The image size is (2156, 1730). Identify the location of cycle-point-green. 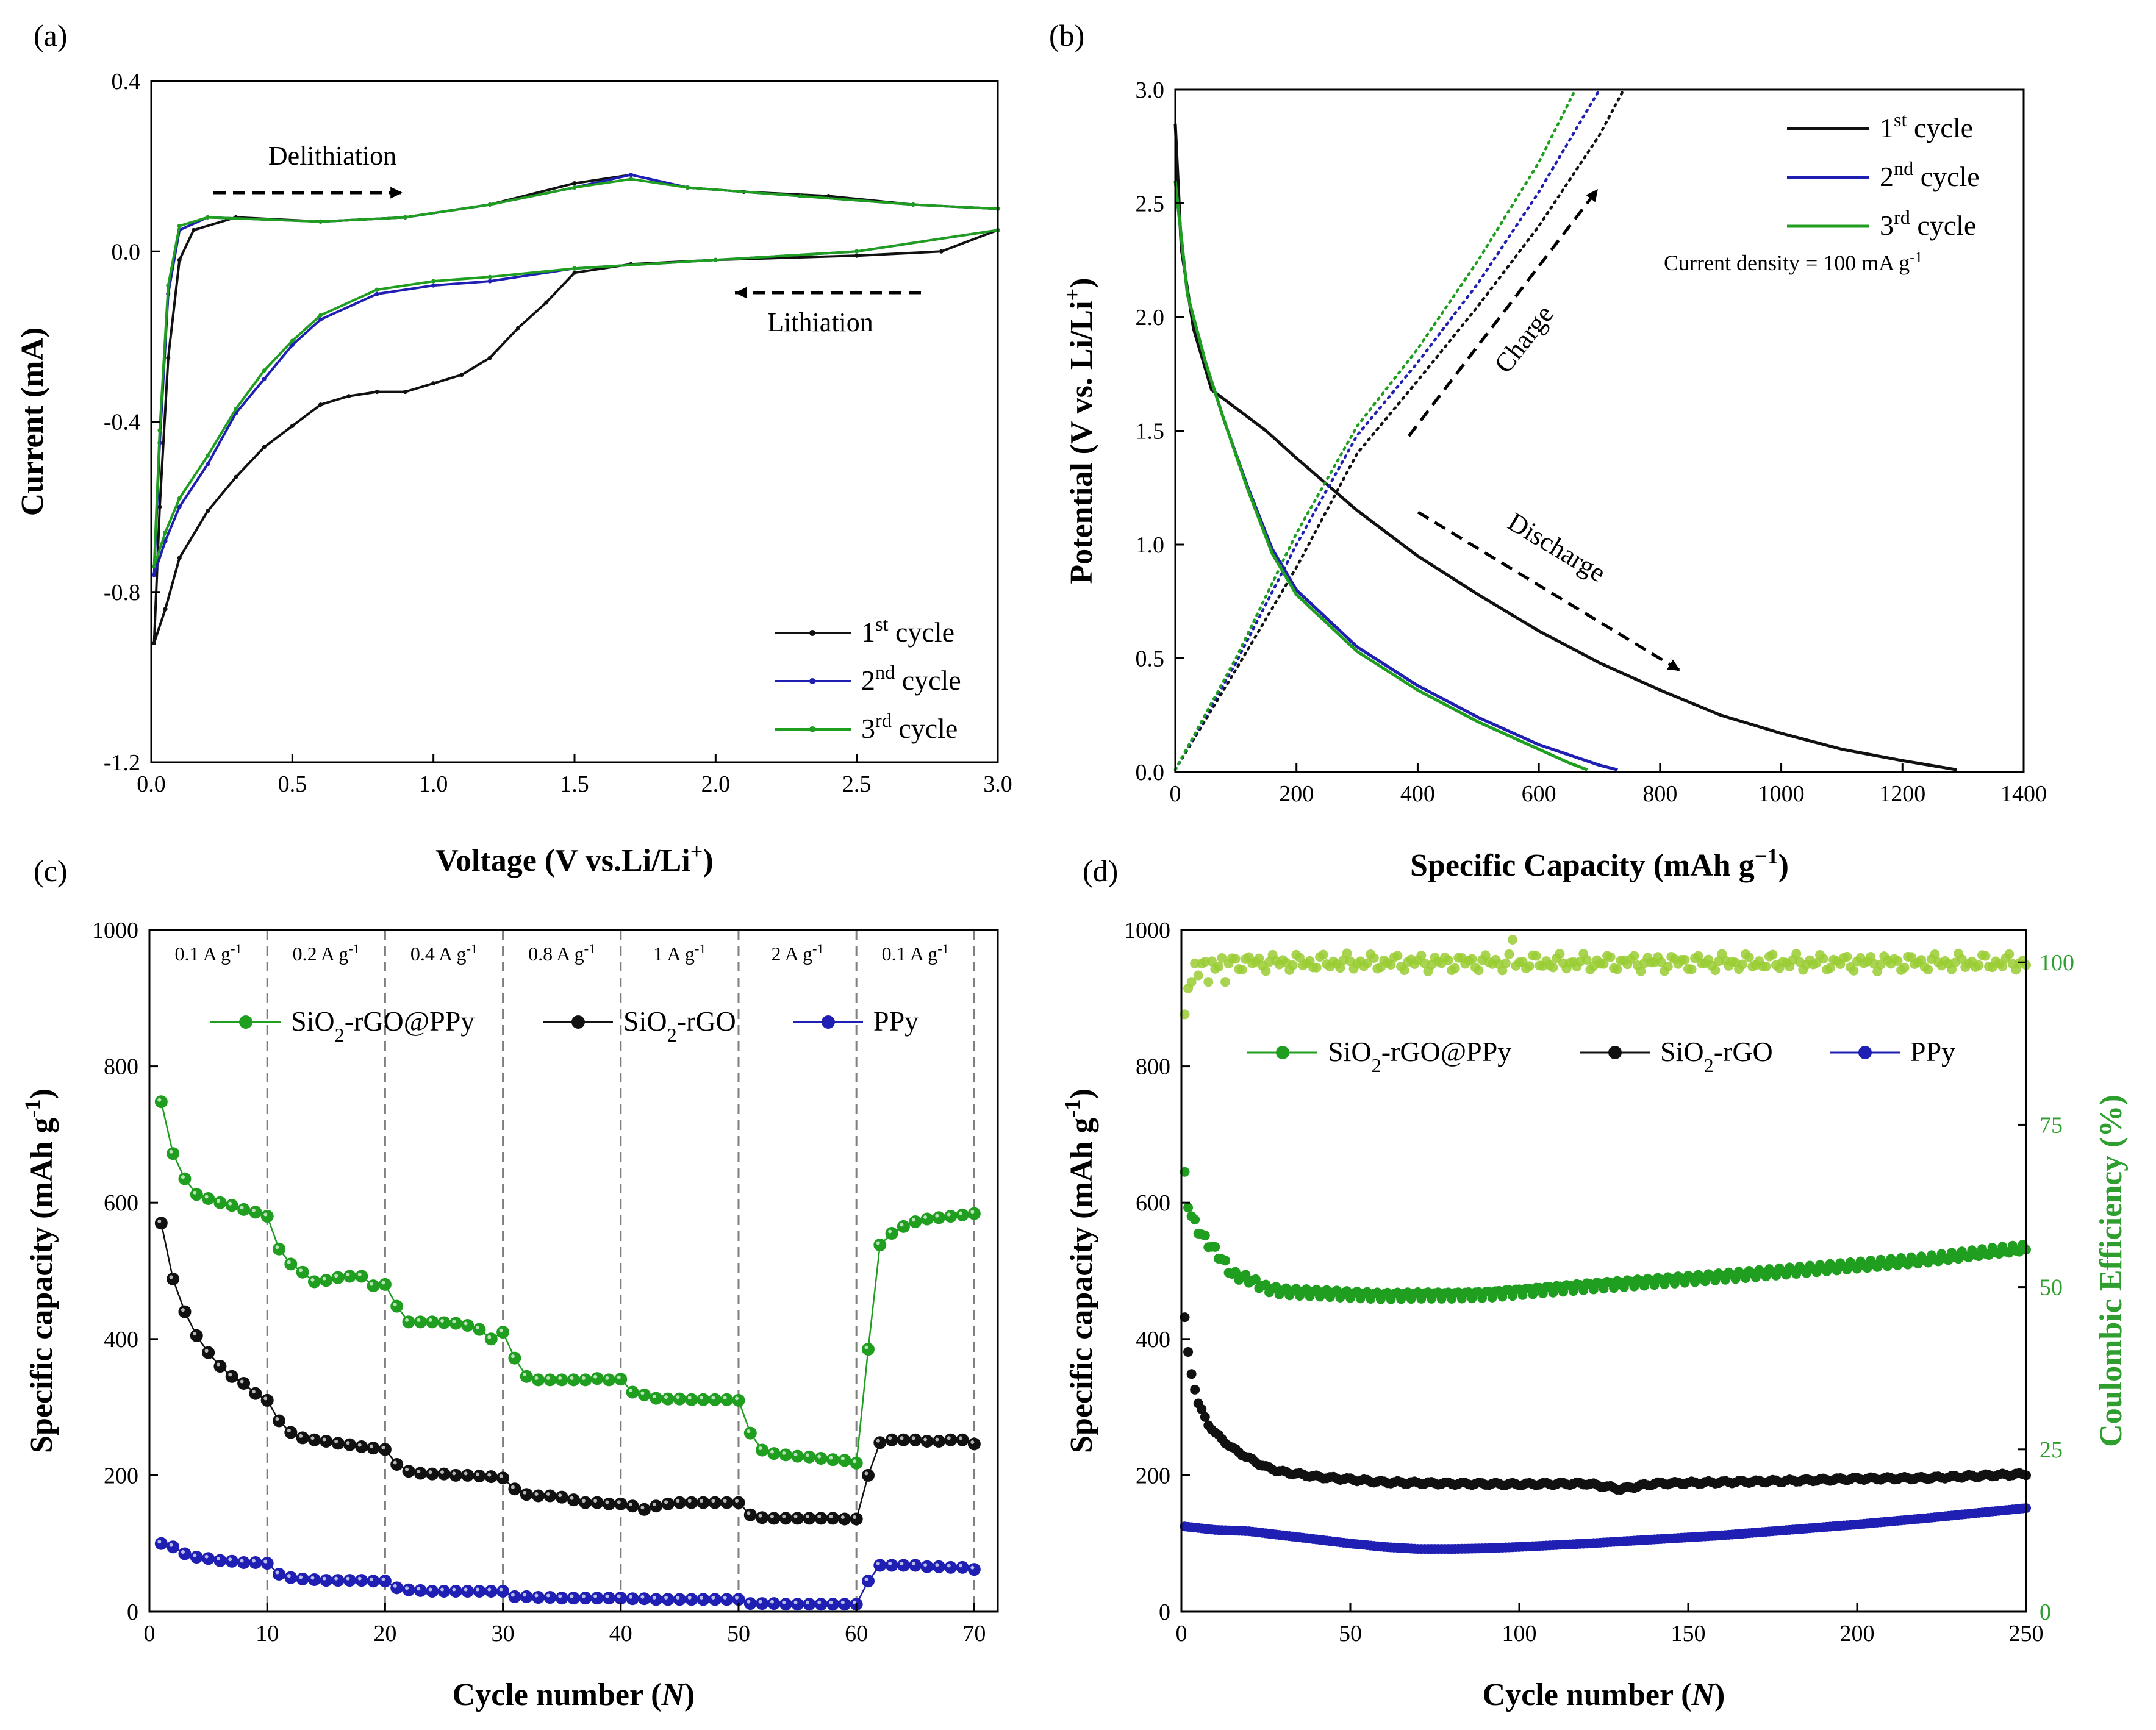
(1188, 1208).